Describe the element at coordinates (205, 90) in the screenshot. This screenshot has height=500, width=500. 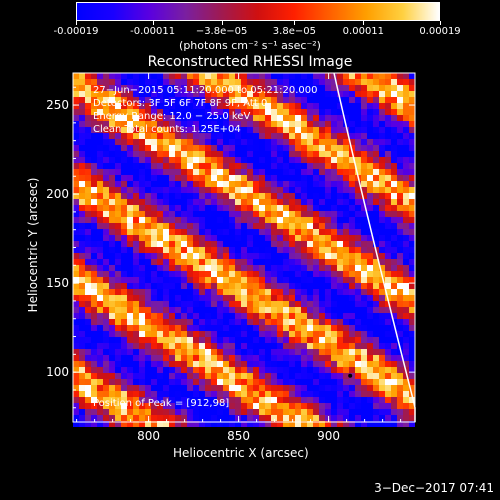
I see `annotation-time-range: 27−Jun−2015 05:11:20.000 to 05:21:20.000` at that location.